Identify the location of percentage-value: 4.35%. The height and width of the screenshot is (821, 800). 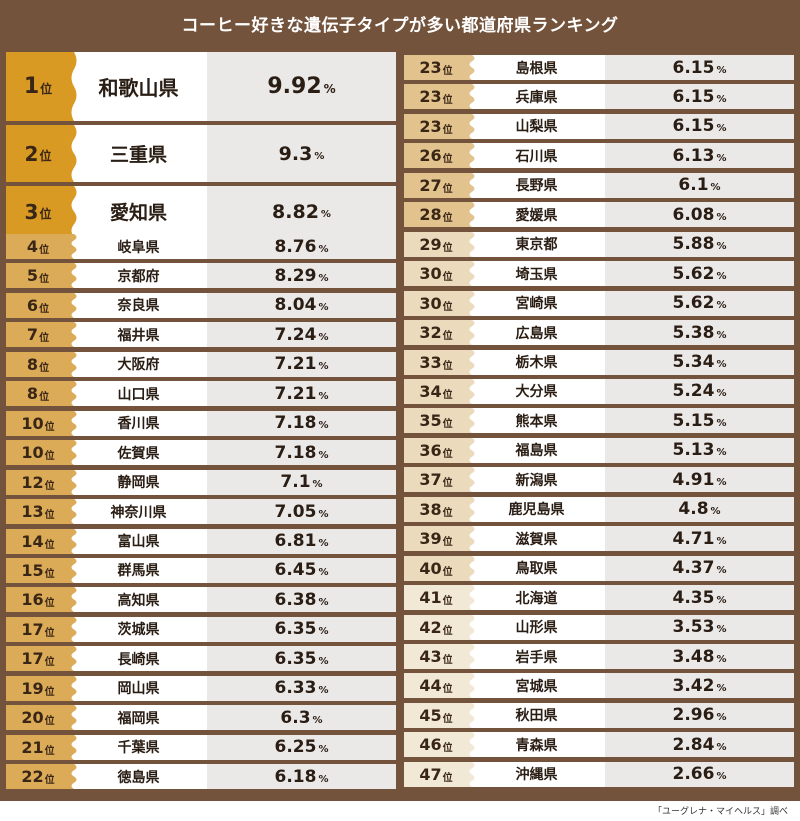
(699, 598).